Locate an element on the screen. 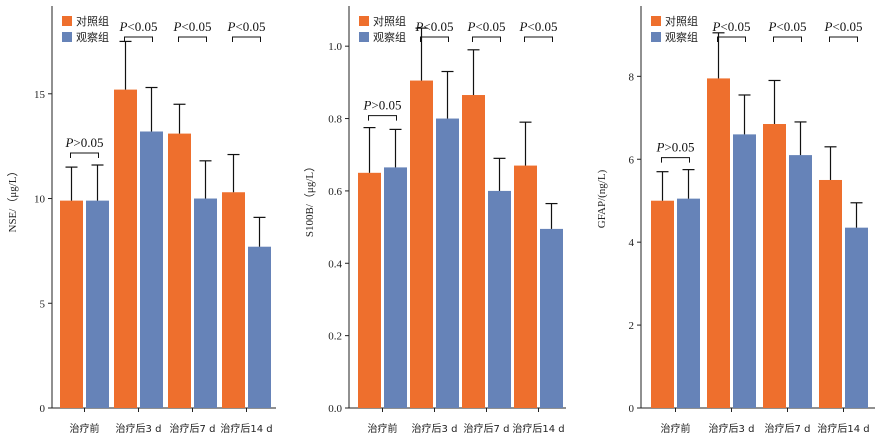 Image resolution: width=890 pixels, height=444 pixels. y-axis-label: NSE/（μg/L） is located at coordinates (12, 198).